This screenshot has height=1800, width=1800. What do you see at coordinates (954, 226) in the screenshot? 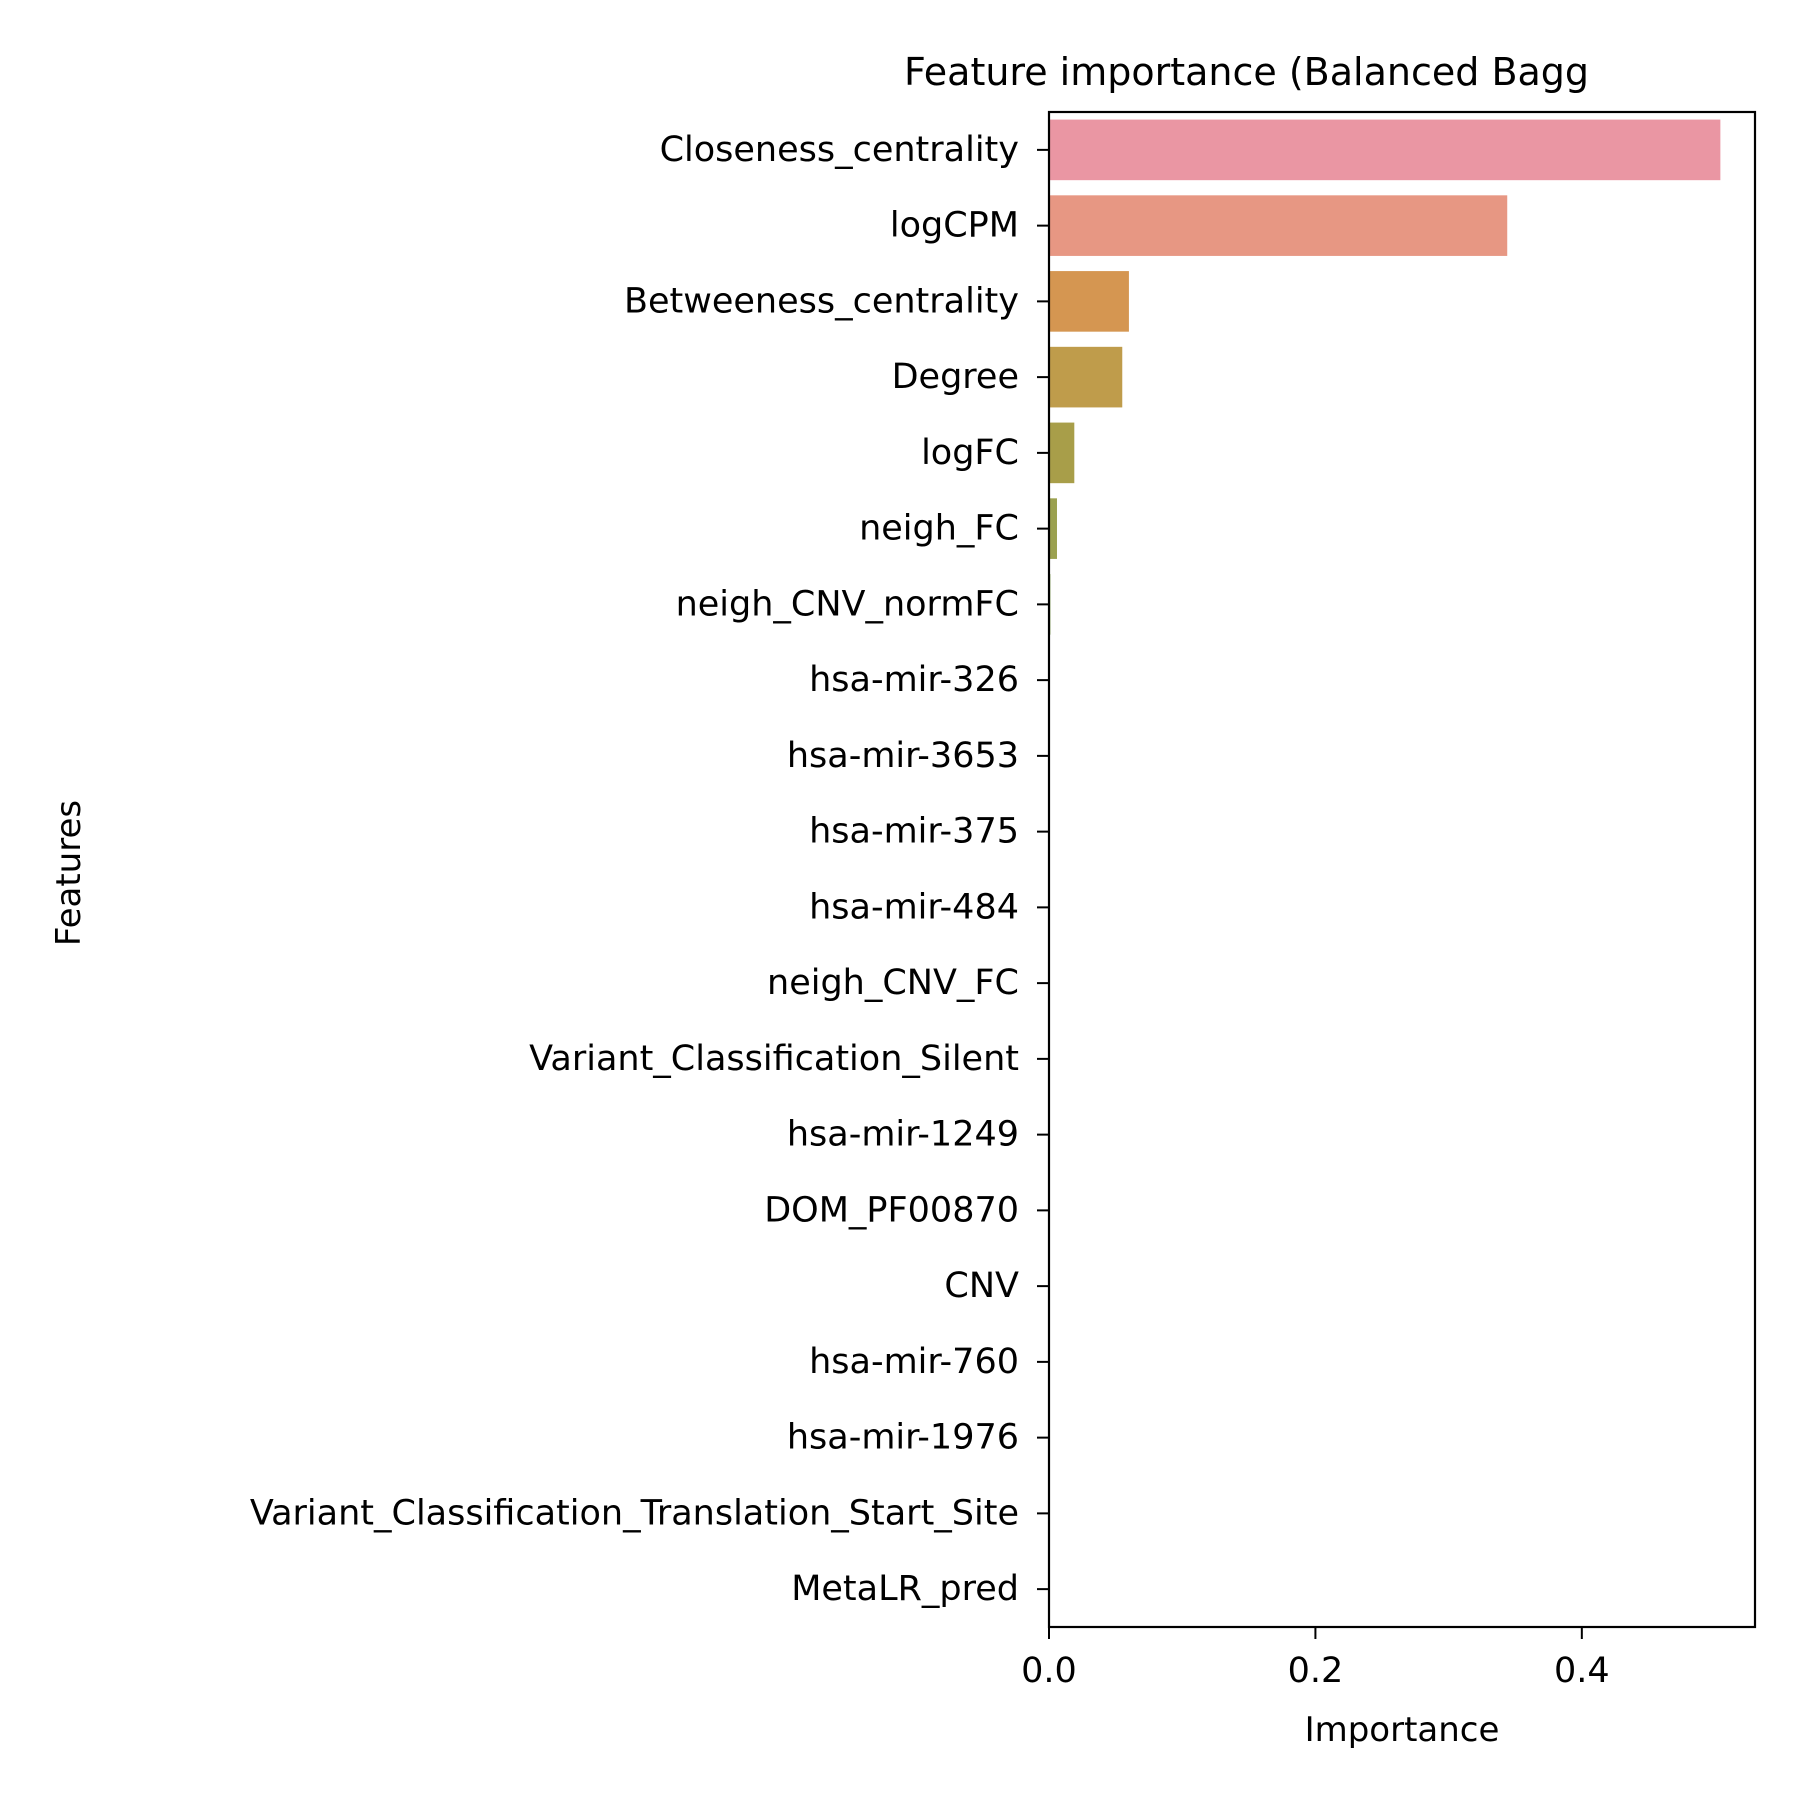
I see `y-tick-label-logcpm: logCPM` at bounding box center [954, 226].